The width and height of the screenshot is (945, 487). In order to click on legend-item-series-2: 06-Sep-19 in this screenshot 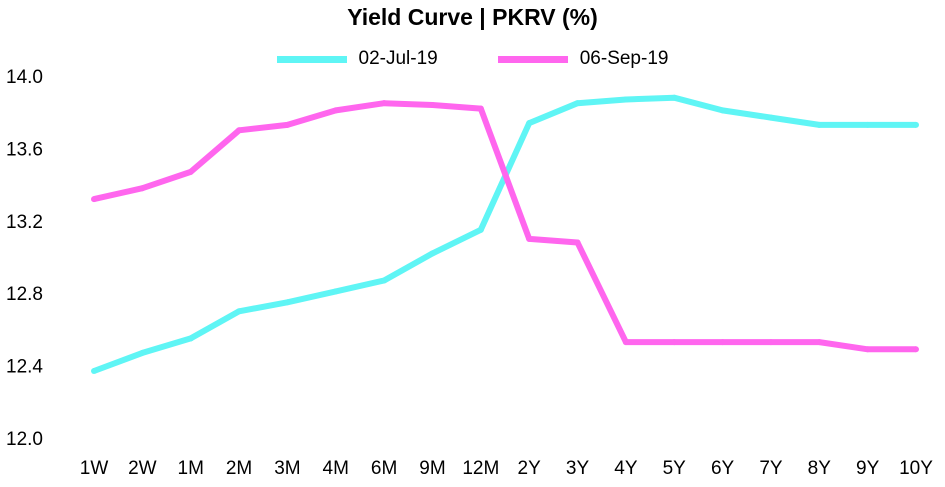, I will do `click(583, 59)`.